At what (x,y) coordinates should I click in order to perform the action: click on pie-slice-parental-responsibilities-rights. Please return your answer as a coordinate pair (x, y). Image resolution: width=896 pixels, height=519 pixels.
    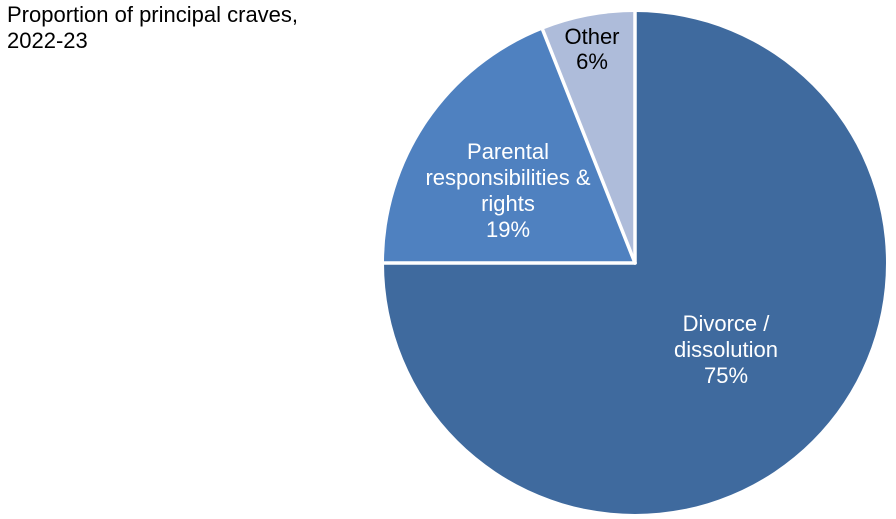
    Looking at the image, I should click on (509, 146).